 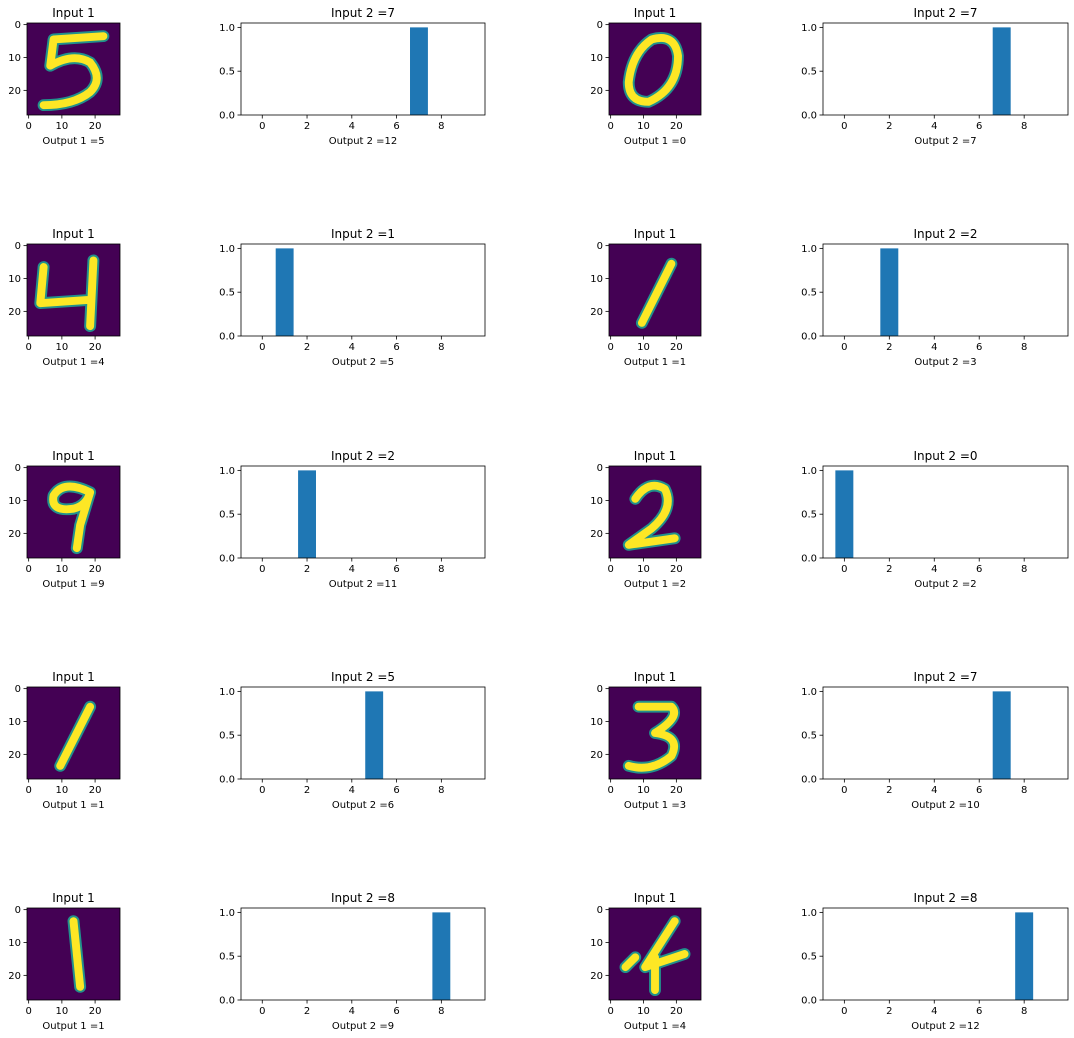 What do you see at coordinates (945, 234) in the screenshot?
I see `subplot-title: Input 2 =2` at bounding box center [945, 234].